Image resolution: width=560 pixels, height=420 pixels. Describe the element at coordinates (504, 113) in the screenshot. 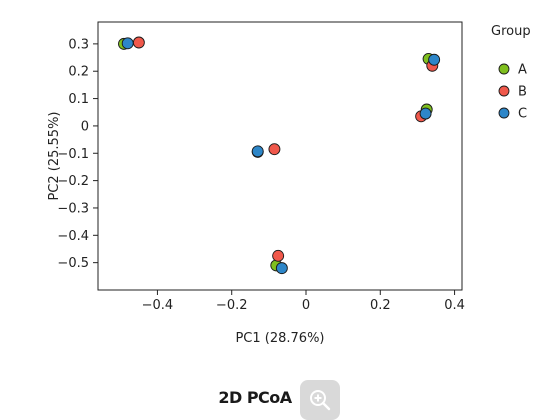

I see `legend-marker-c` at that location.